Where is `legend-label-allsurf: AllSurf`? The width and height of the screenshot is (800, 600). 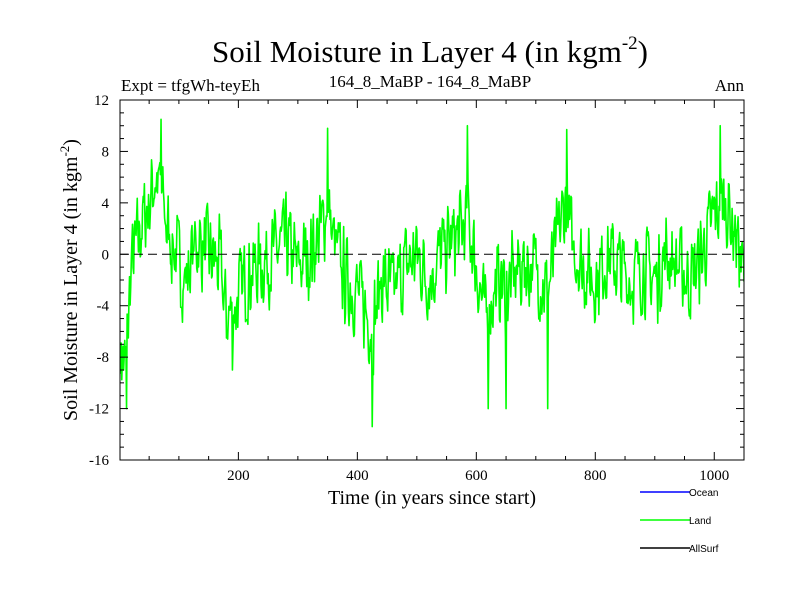
legend-label-allsurf: AllSurf is located at coordinates (704, 549).